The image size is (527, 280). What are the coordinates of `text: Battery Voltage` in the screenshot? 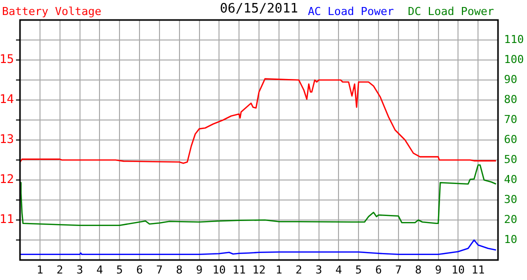 It's located at (52, 11).